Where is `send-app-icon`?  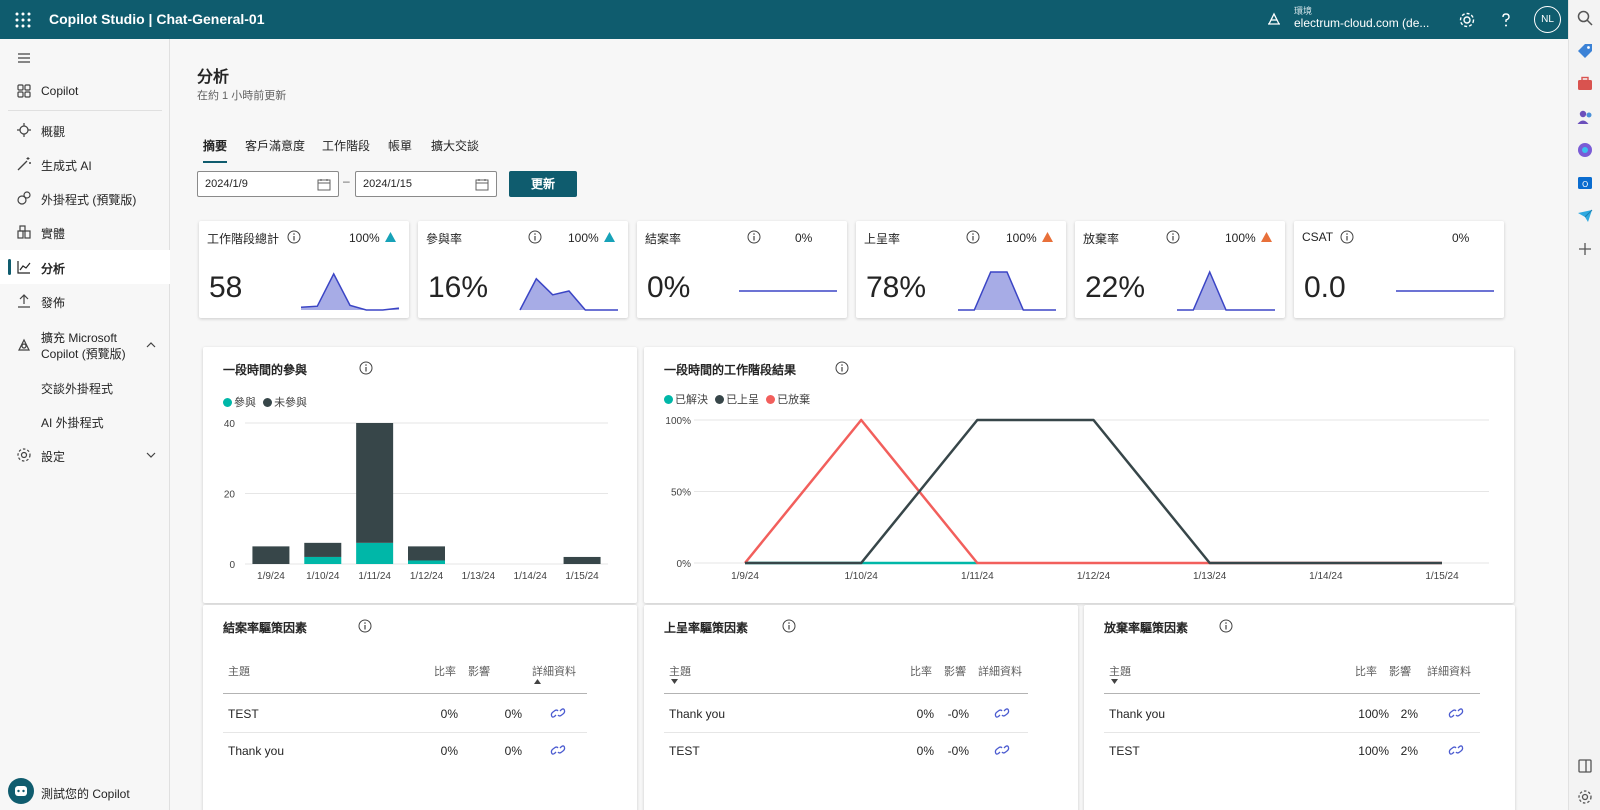 send-app-icon is located at coordinates (1585, 216).